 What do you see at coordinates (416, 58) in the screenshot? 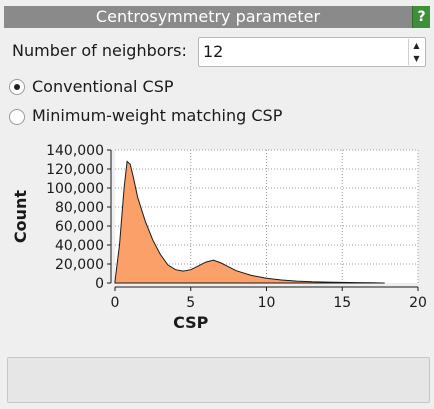
I see `spin-down-icon: ▼` at bounding box center [416, 58].